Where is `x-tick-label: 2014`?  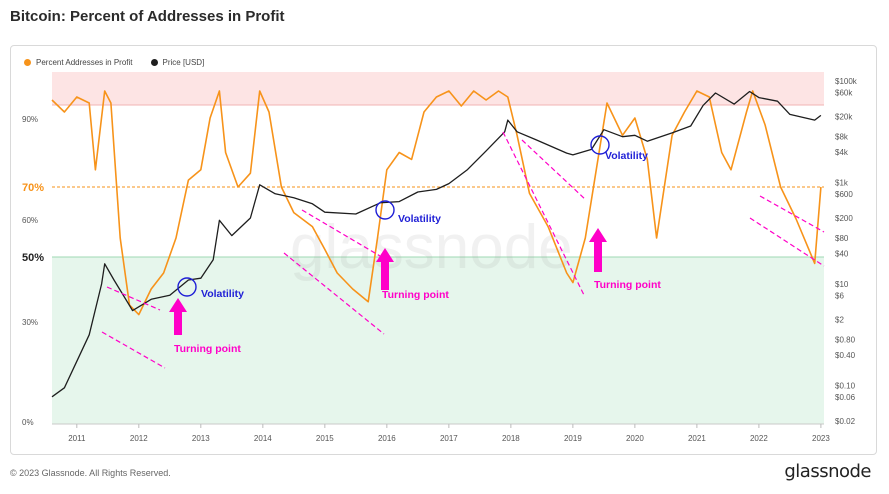 x-tick-label: 2014 is located at coordinates (263, 438).